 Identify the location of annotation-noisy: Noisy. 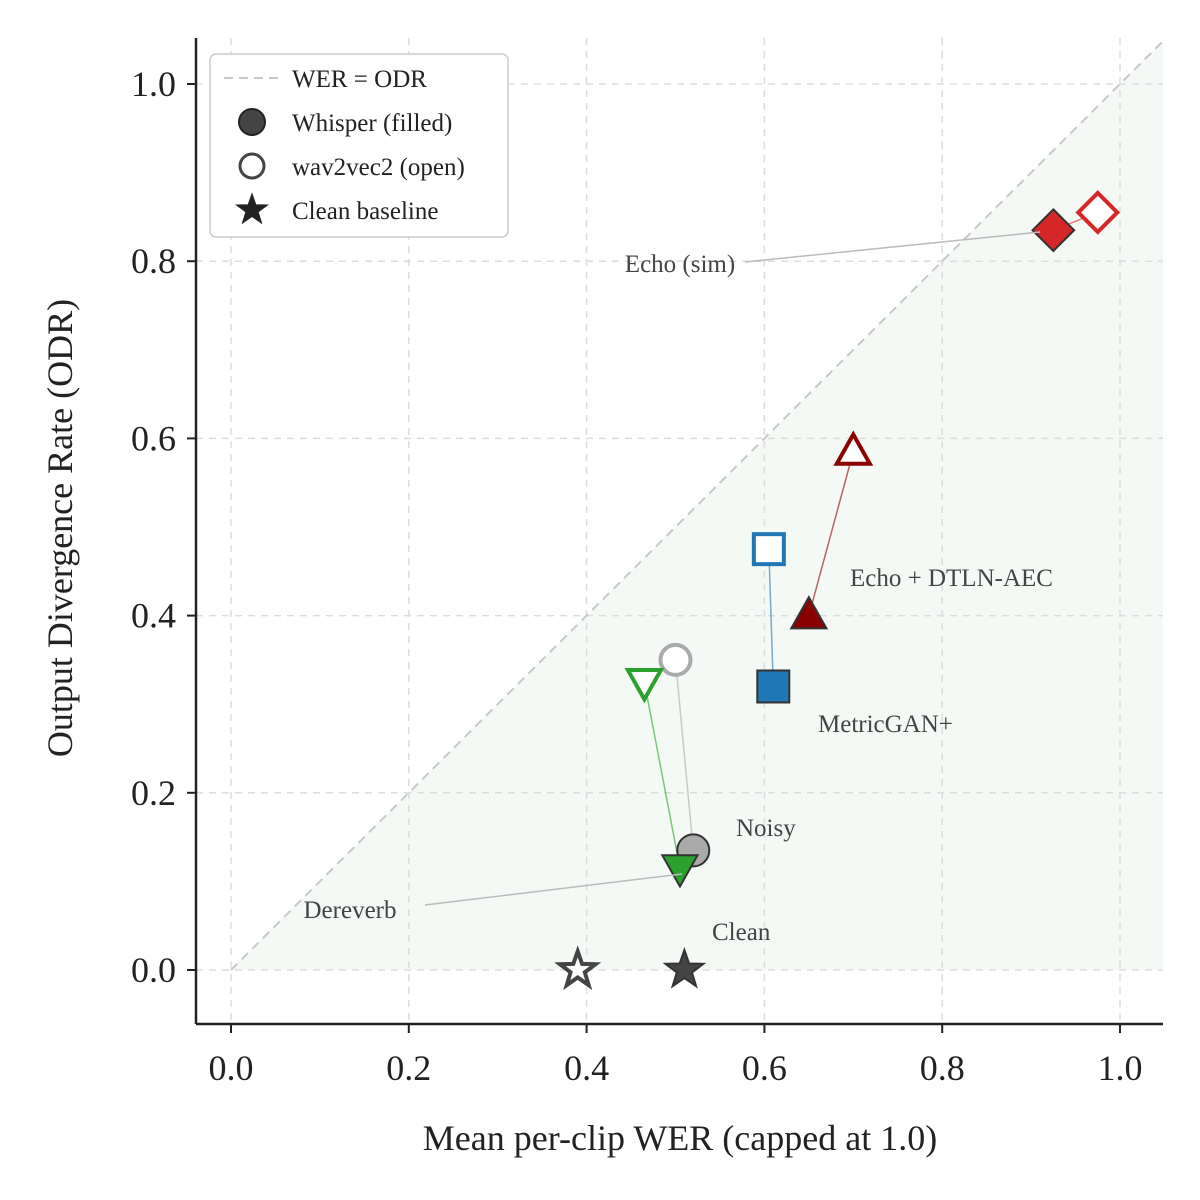
(766, 828).